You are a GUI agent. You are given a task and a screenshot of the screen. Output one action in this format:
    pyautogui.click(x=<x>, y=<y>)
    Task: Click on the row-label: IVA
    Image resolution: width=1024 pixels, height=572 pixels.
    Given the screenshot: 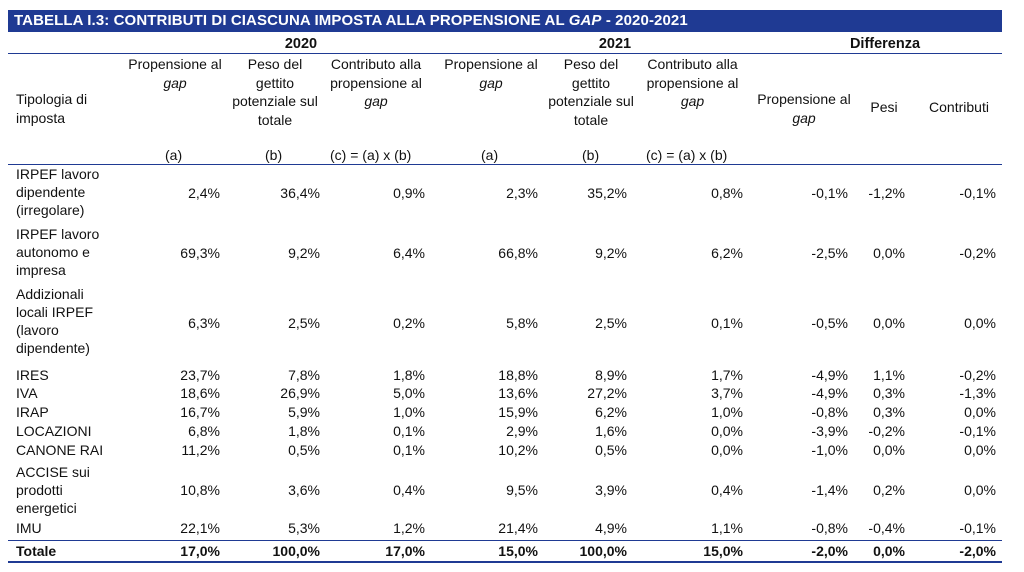 What is the action you would take?
    pyautogui.click(x=27, y=393)
    